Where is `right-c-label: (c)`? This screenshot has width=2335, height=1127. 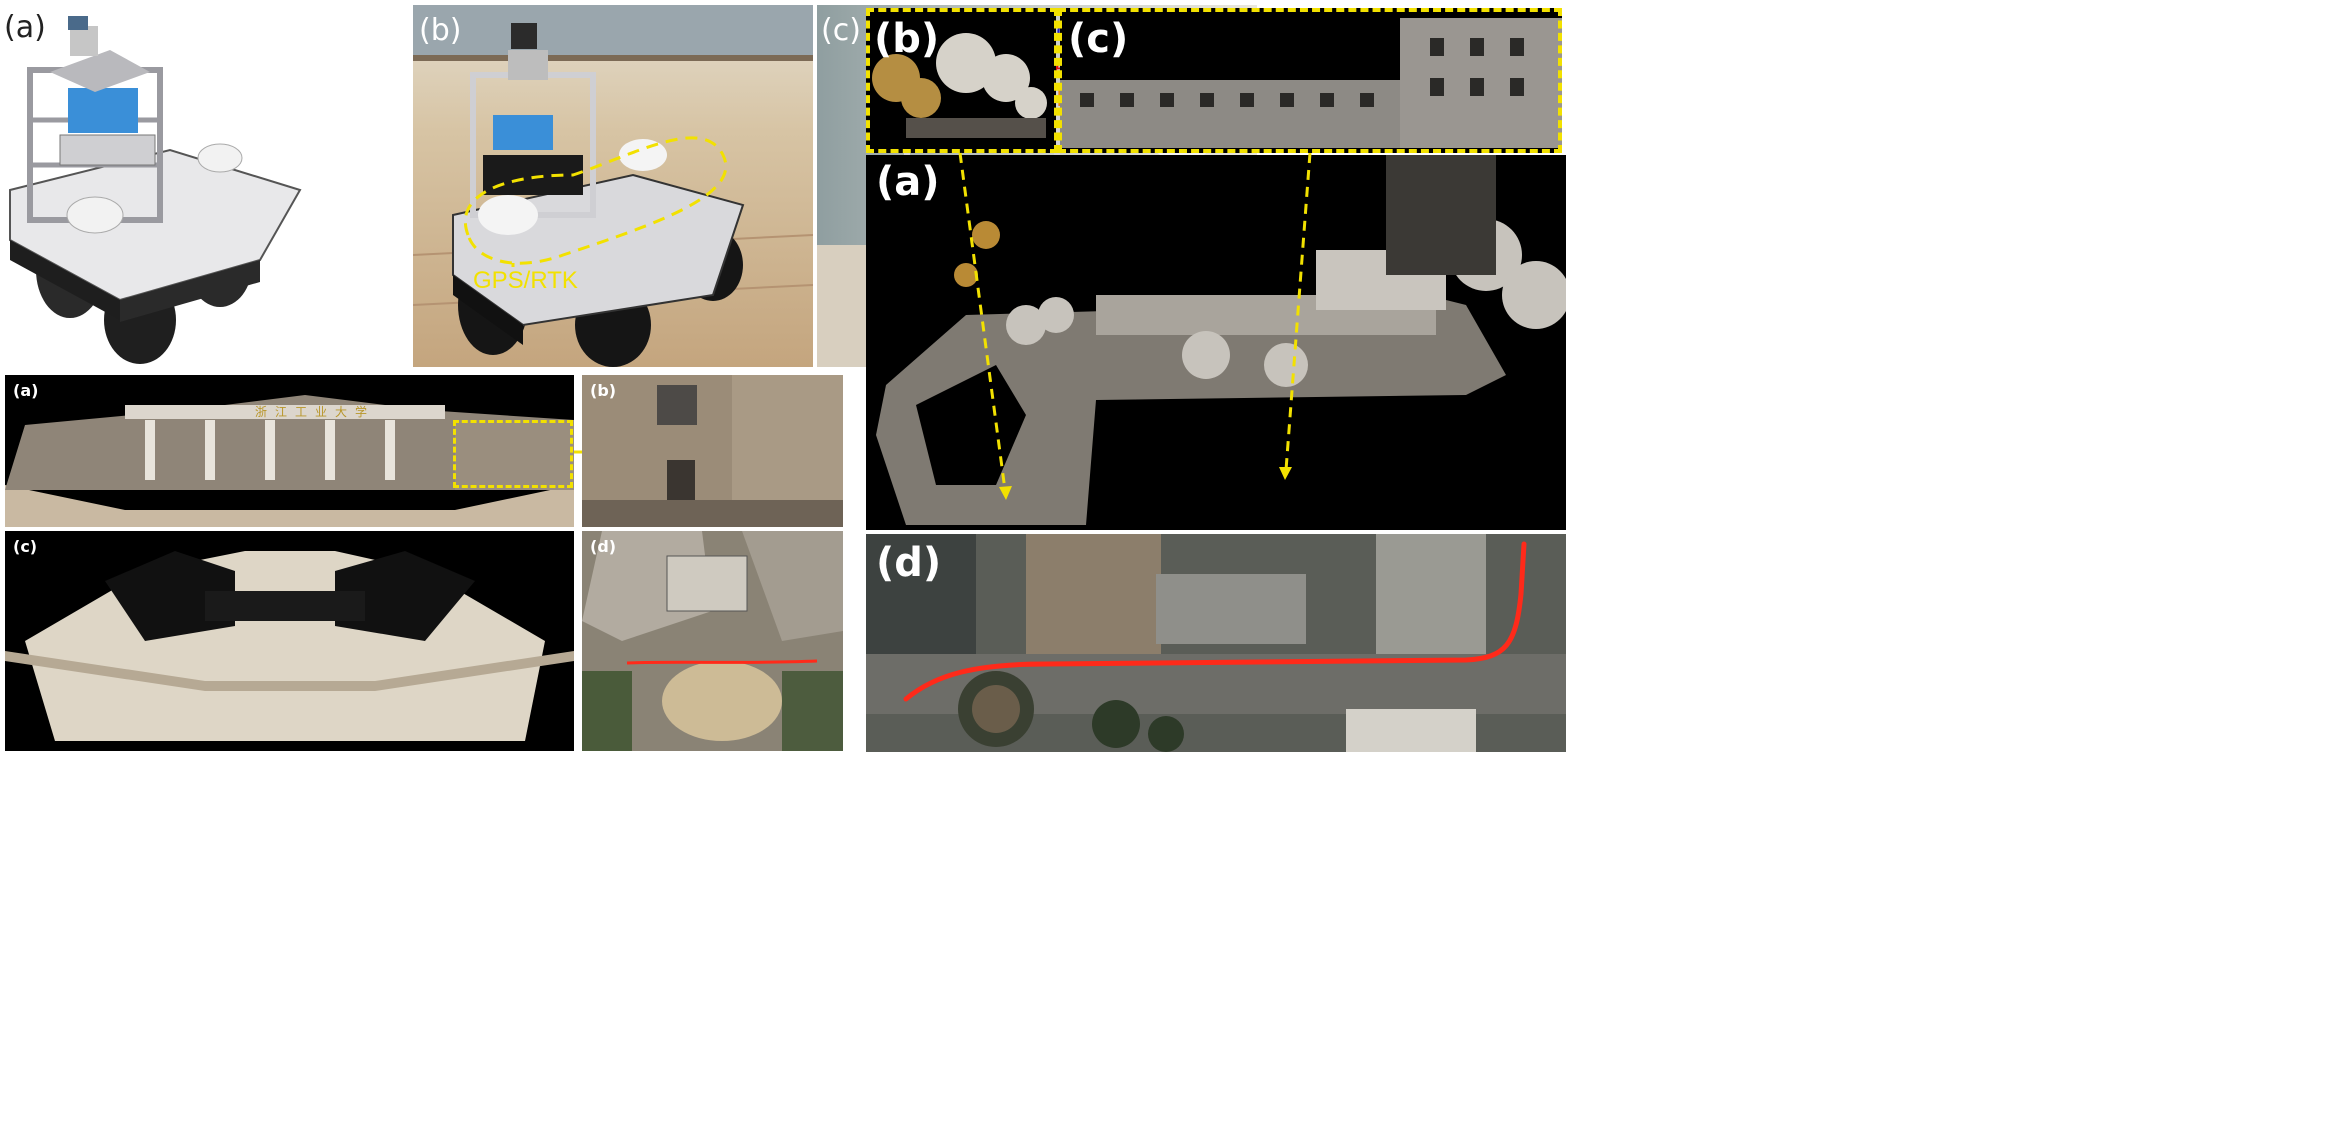 right-c-label: (c) is located at coordinates (1098, 39).